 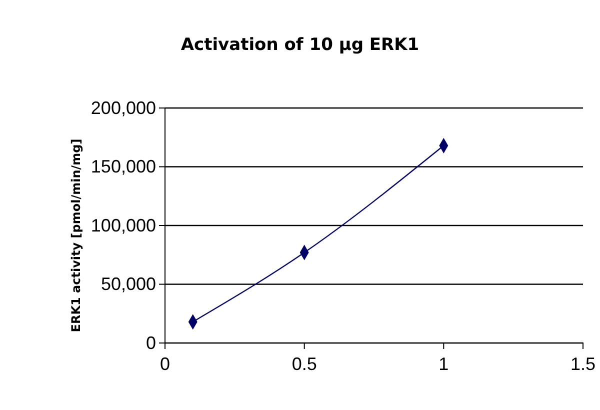 I want to click on x-tick-label: 1.5, so click(x=583, y=364).